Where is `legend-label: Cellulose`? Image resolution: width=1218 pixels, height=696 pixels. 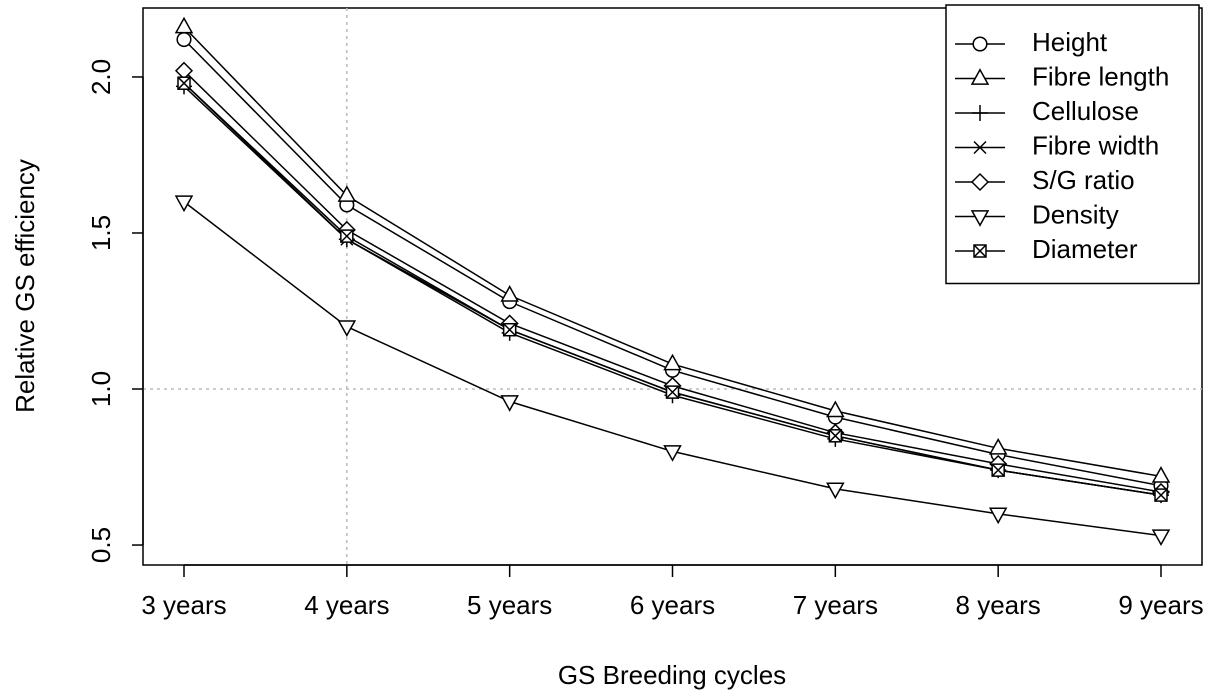
legend-label: Cellulose is located at coordinates (1085, 111).